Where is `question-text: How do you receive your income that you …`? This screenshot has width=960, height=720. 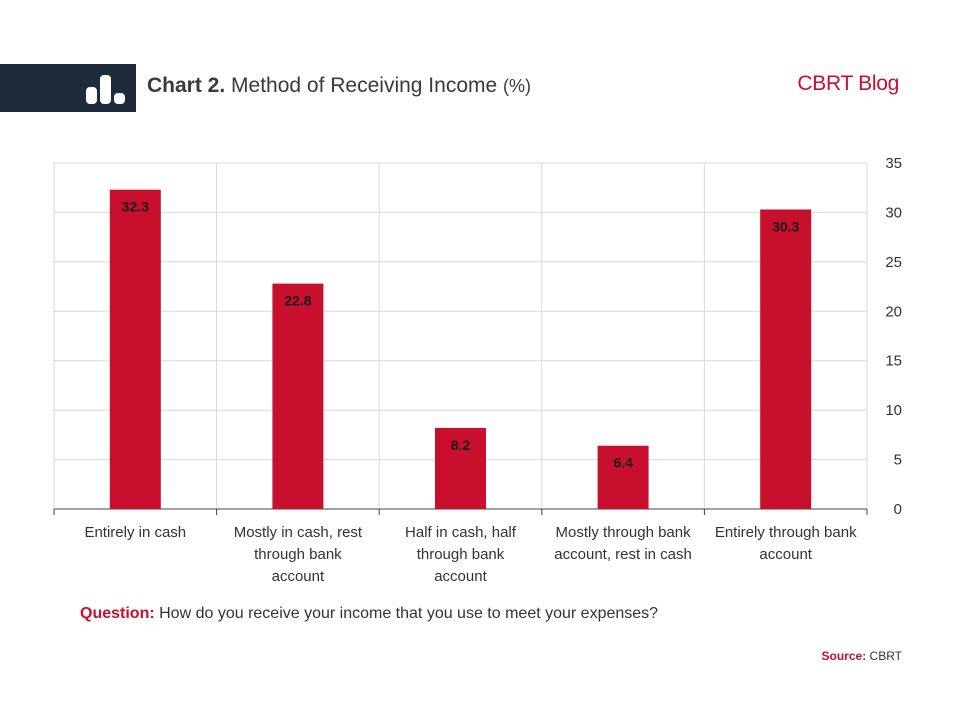 question-text: How do you receive your income that you … is located at coordinates (409, 613).